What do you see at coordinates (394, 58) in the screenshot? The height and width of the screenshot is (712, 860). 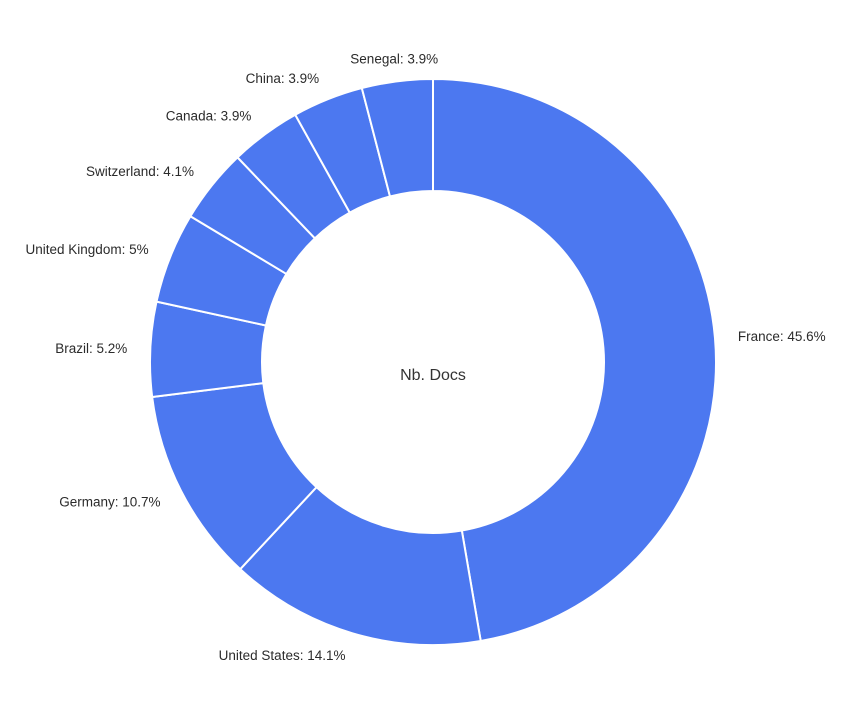 I see `slice-label-senegal: Senegal: 3.9%` at bounding box center [394, 58].